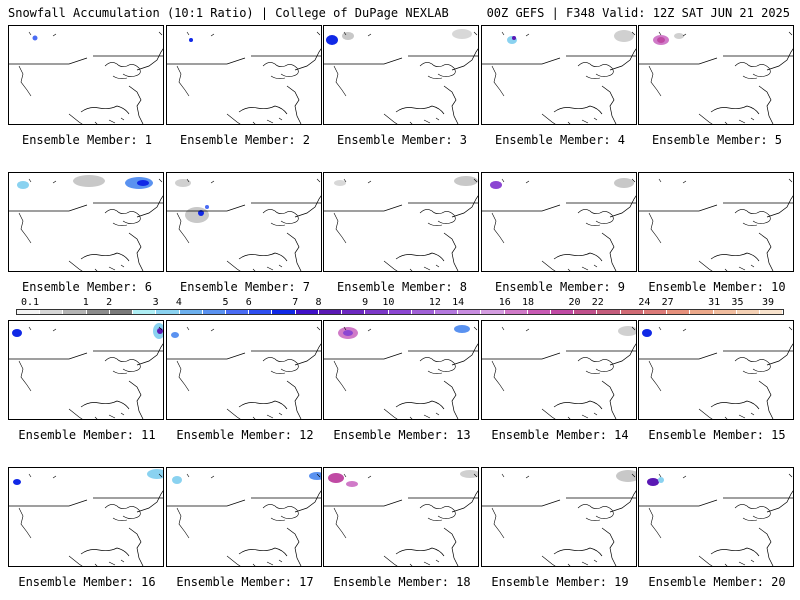 This screenshot has height=600, width=800. I want to click on scale-tick-label: 2, so click(109, 302).